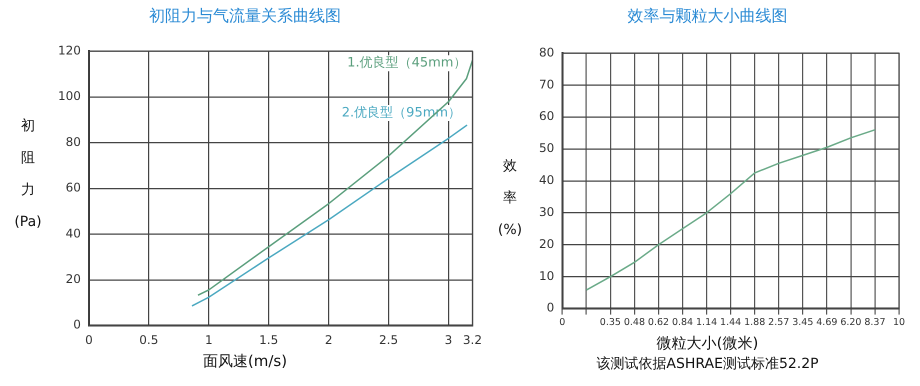  Describe the element at coordinates (406, 63) in the screenshot. I see `series-label: 1.优良型（45mm）` at that location.